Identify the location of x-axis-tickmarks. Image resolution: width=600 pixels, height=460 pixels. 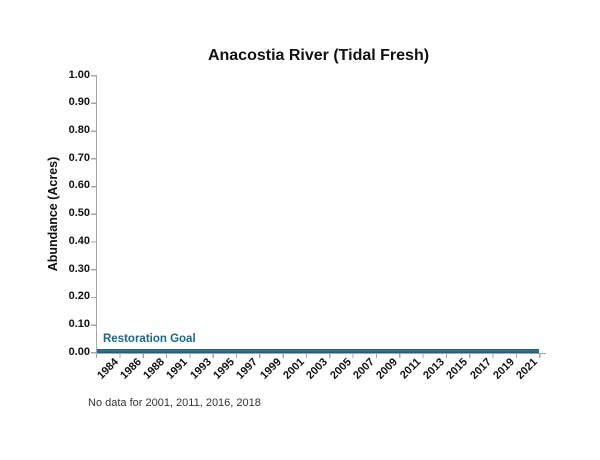
(321, 356).